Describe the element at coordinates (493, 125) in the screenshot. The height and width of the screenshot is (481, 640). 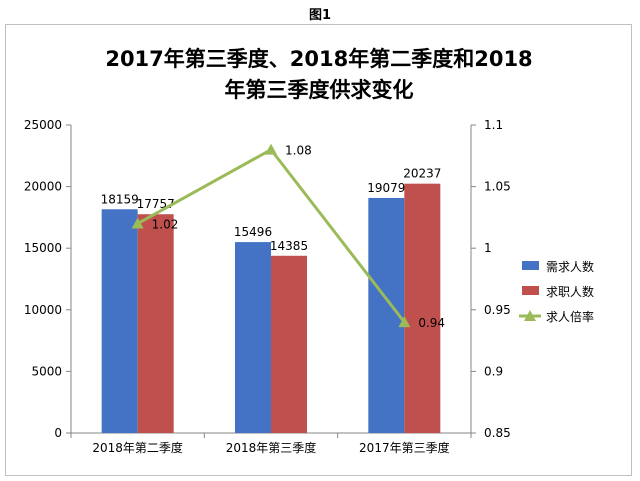
I see `y-right-tick-label: 1.1` at that location.